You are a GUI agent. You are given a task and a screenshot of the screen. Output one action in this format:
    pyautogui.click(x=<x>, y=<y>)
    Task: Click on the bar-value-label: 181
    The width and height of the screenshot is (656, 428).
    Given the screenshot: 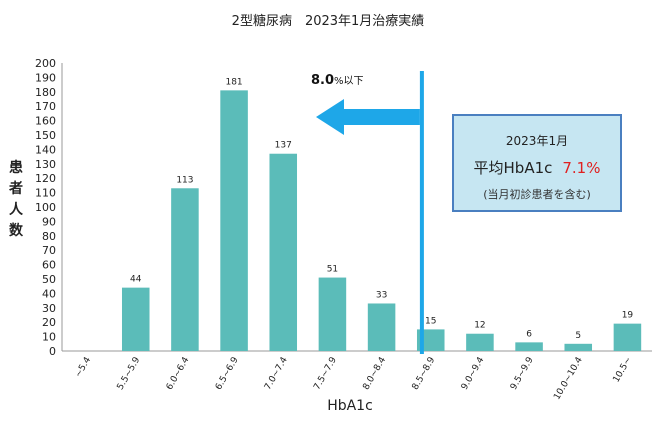 What is the action you would take?
    pyautogui.click(x=233, y=82)
    